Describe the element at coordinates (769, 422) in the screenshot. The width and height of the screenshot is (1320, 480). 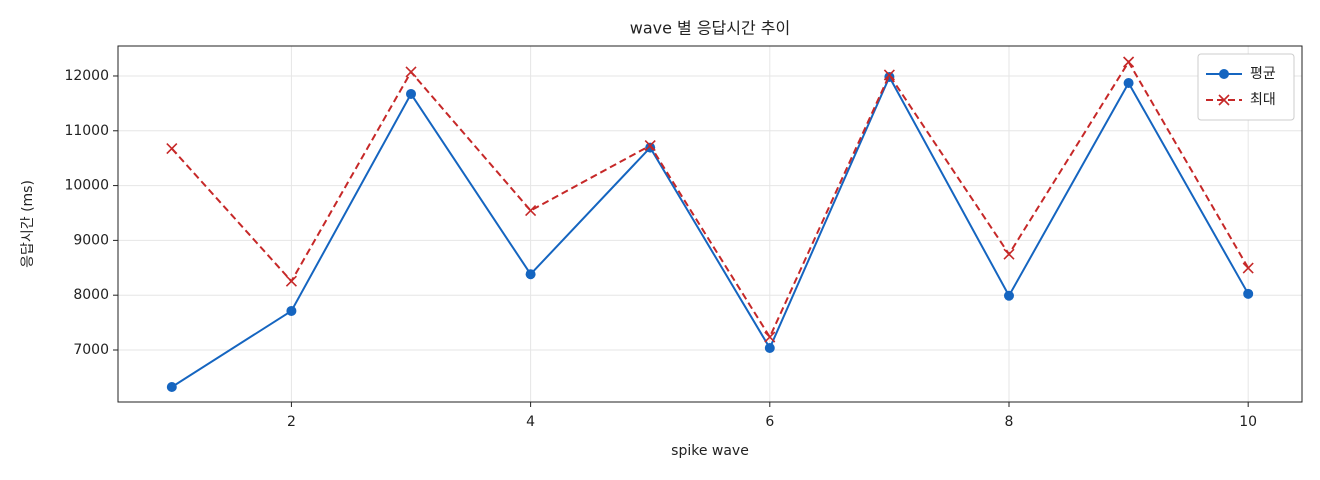
I see `x-tick-label: 6` at that location.